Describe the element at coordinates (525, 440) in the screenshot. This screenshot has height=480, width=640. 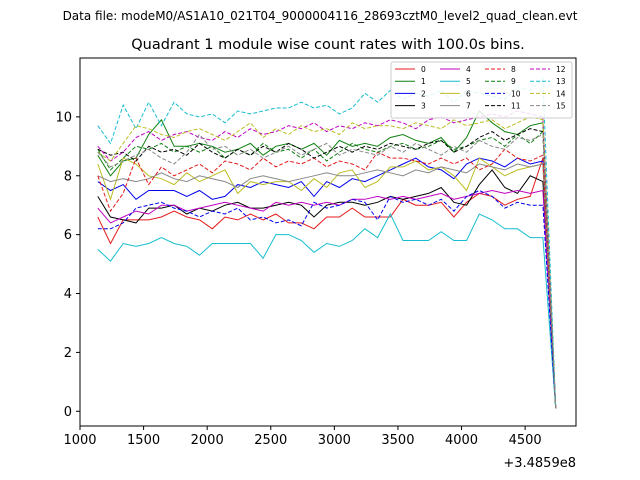
I see `x-tick-label: 4500` at that location.